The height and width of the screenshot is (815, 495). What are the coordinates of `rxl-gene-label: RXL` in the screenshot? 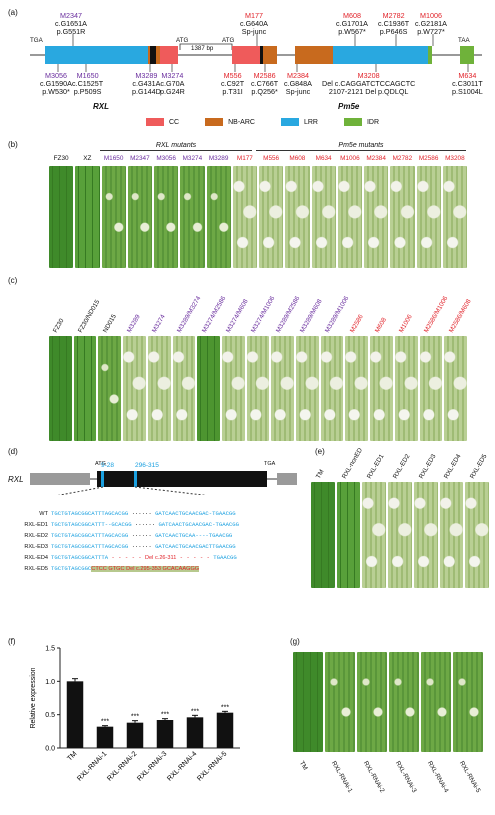 It's located at (16, 479).